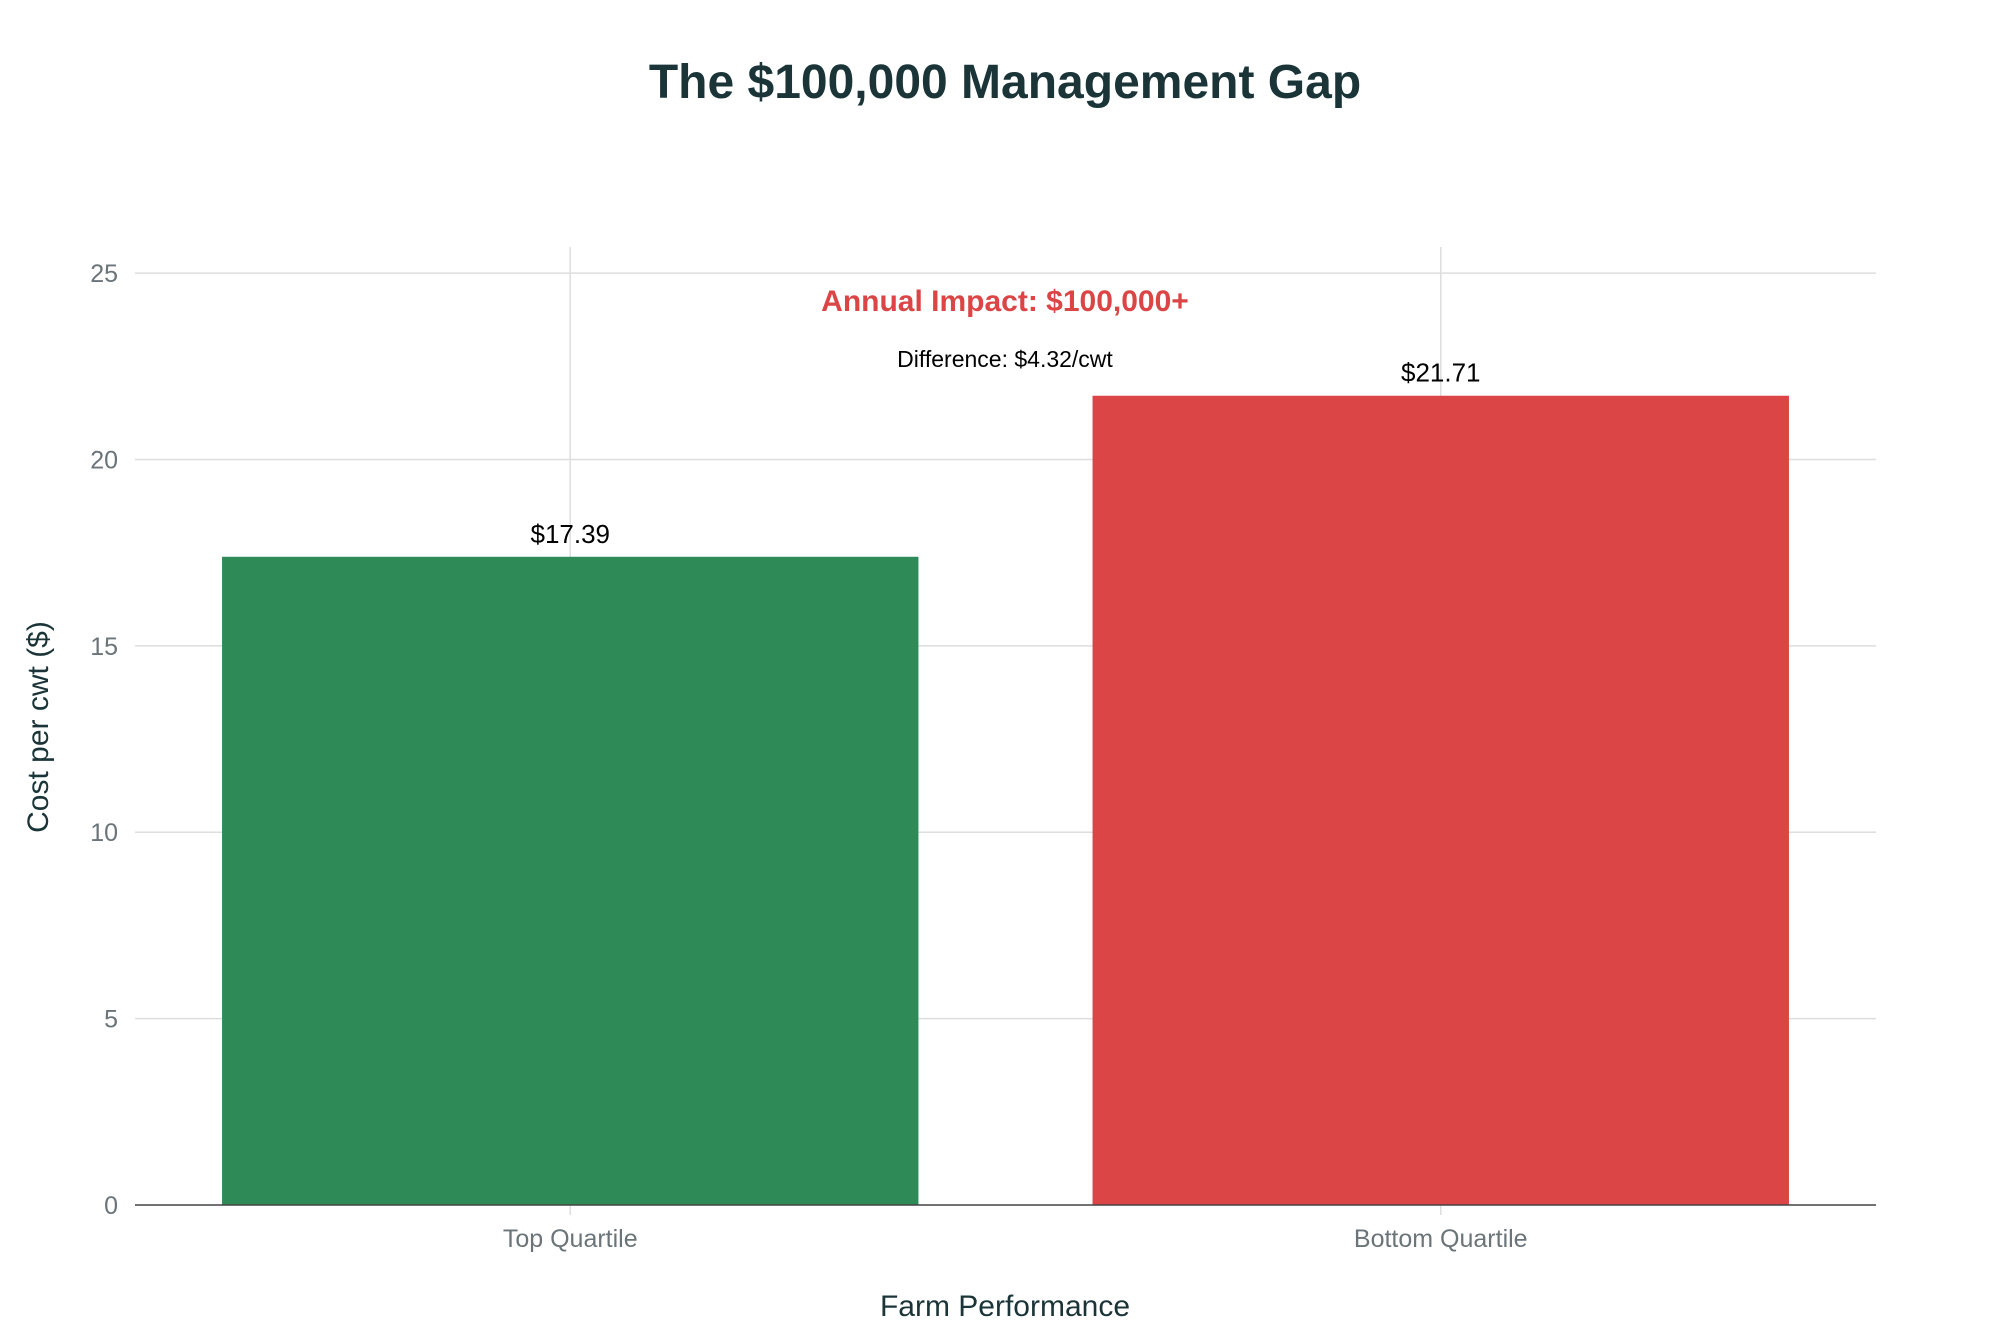 The height and width of the screenshot is (1333, 2000). I want to click on x-axis-label: Farm Performance, so click(1005, 1306).